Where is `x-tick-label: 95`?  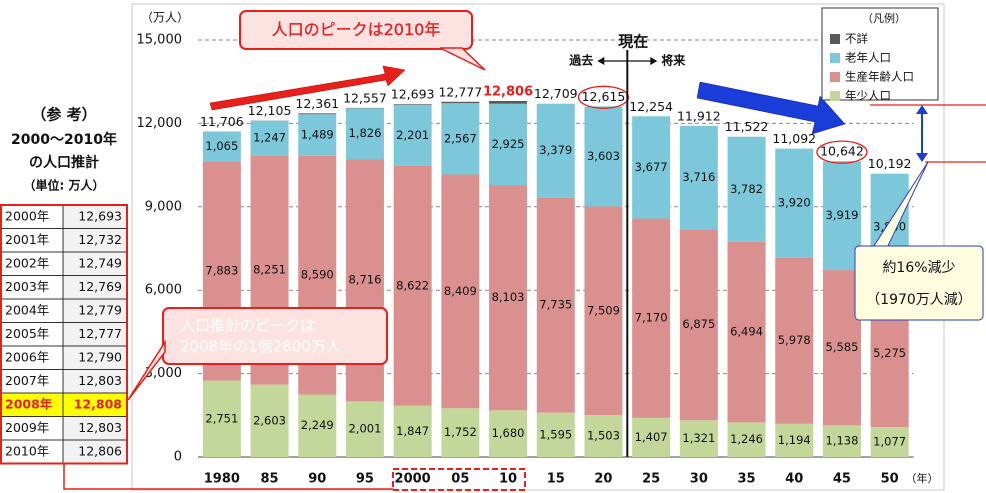 x-tick-label: 95 is located at coordinates (365, 479).